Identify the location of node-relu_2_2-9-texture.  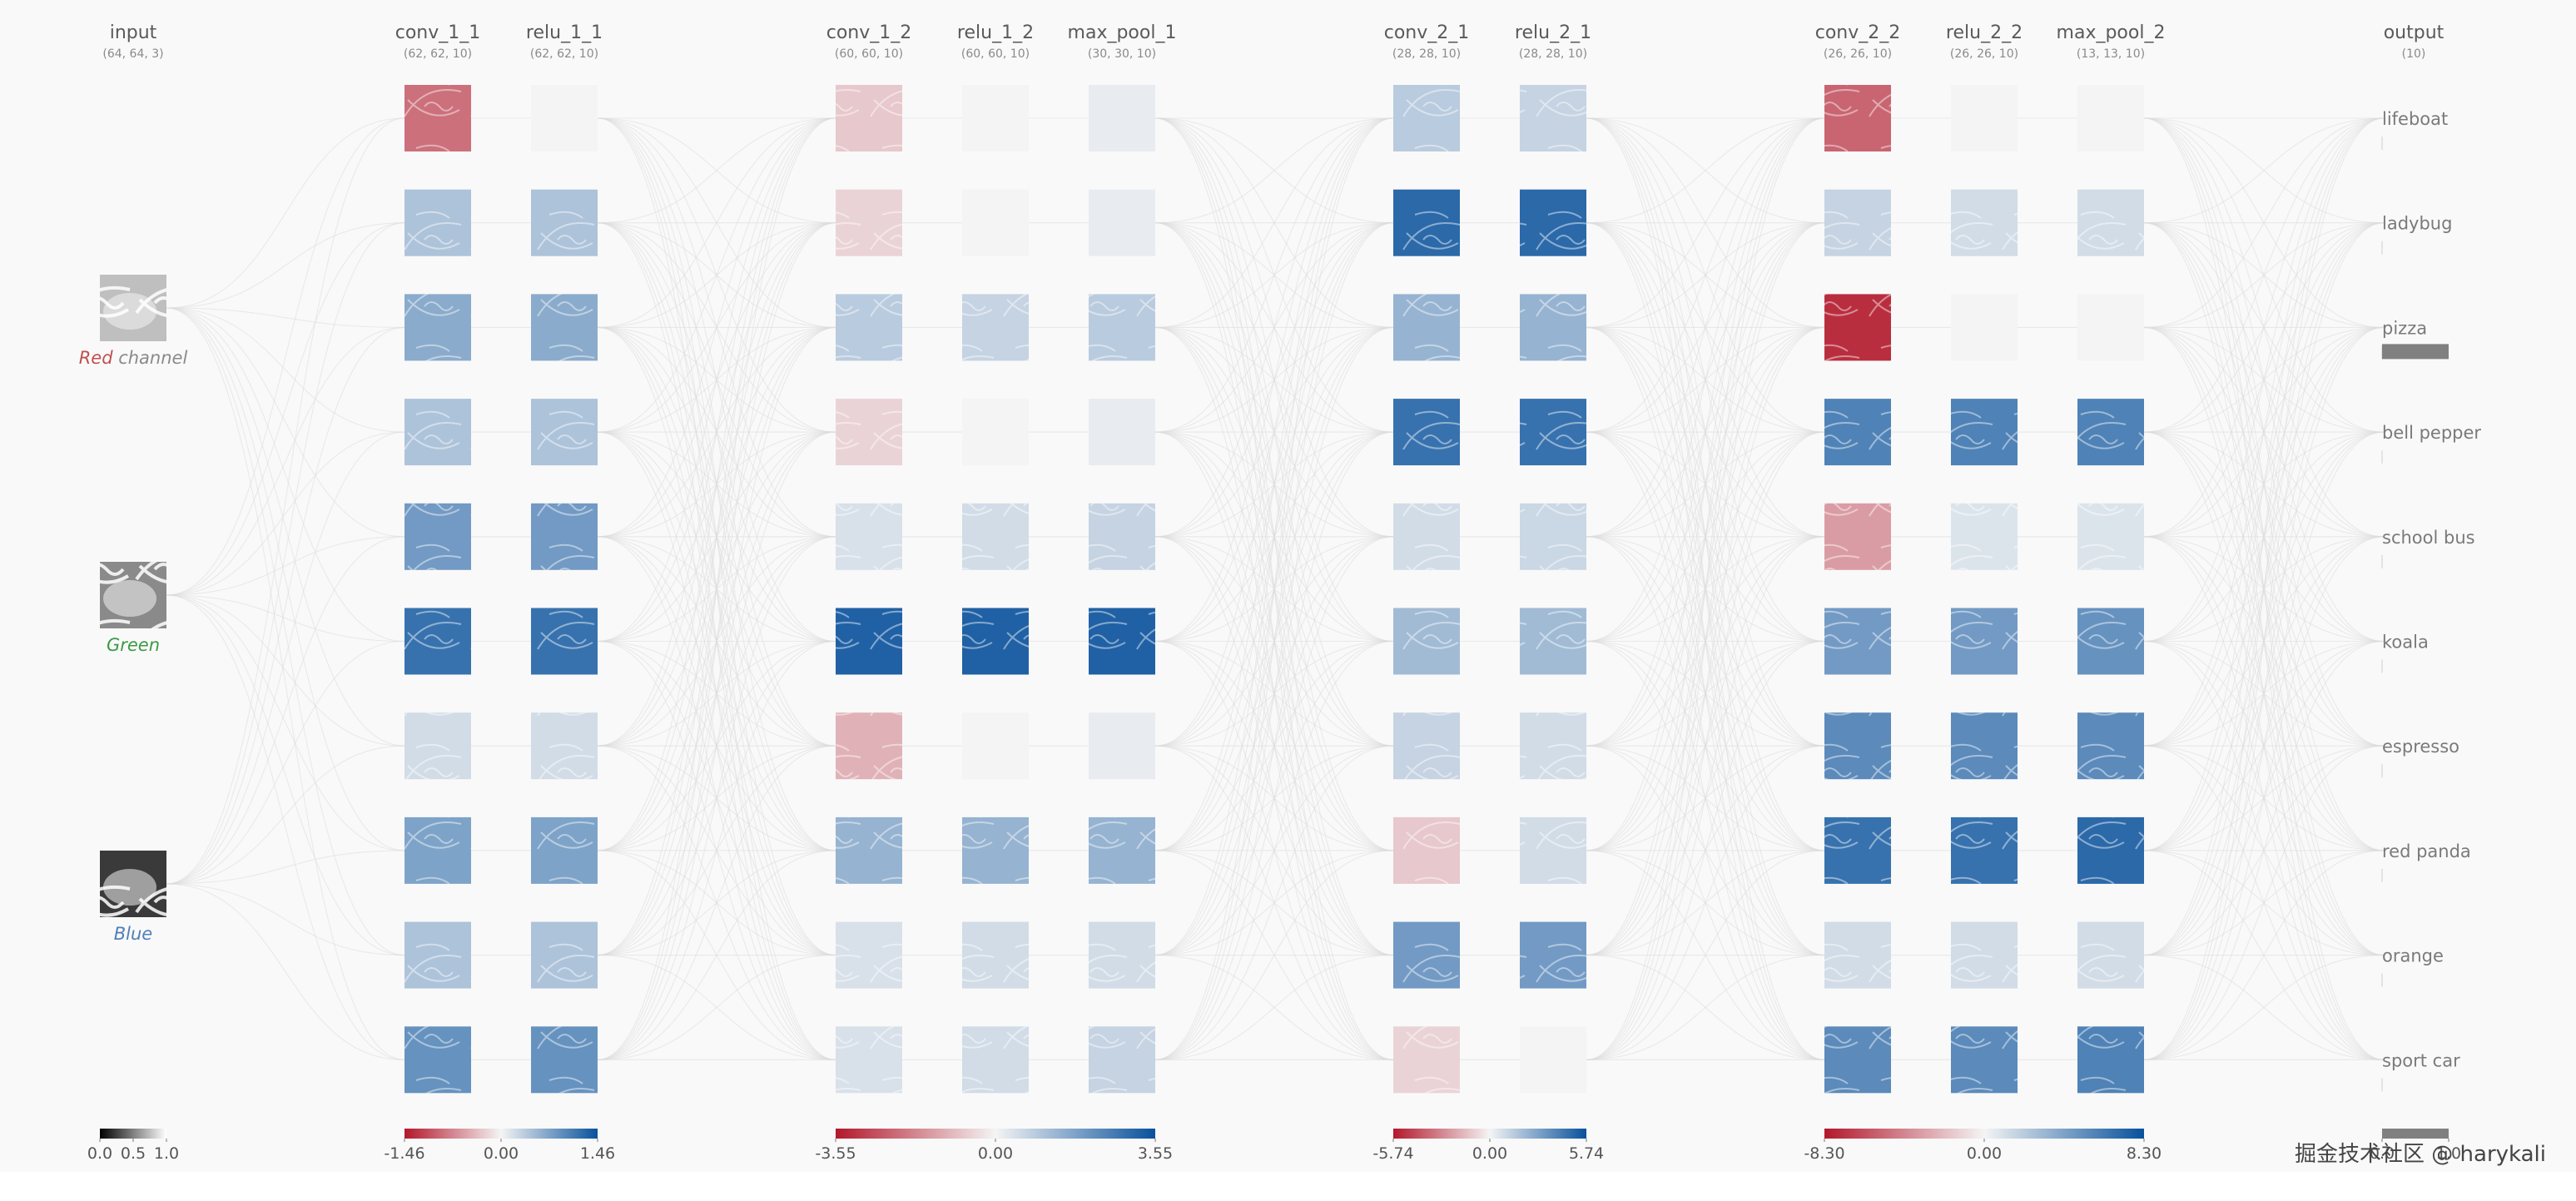
(1984, 955).